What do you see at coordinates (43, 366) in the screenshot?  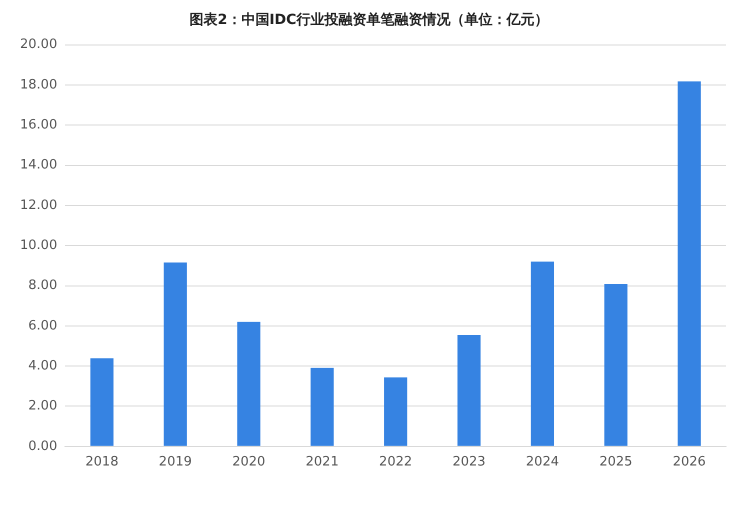 I see `y-tick-label: 4.00` at bounding box center [43, 366].